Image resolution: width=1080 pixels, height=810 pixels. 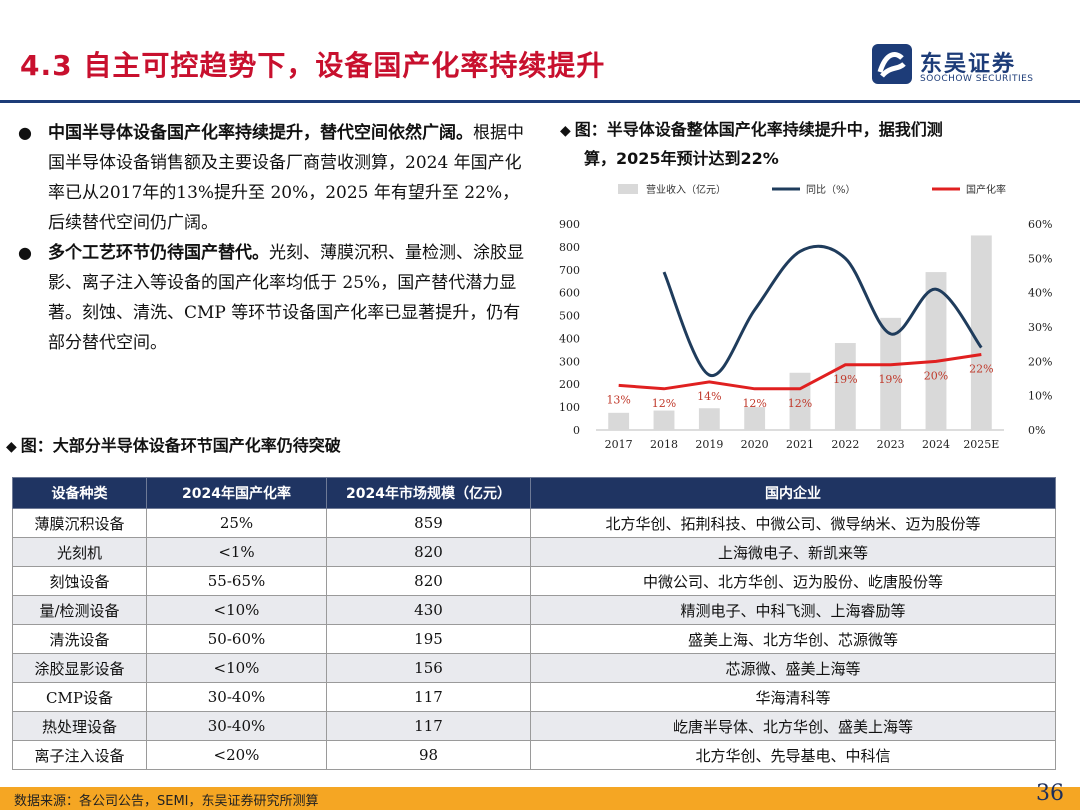 I want to click on x-tick-label: 2025E, so click(x=981, y=444).